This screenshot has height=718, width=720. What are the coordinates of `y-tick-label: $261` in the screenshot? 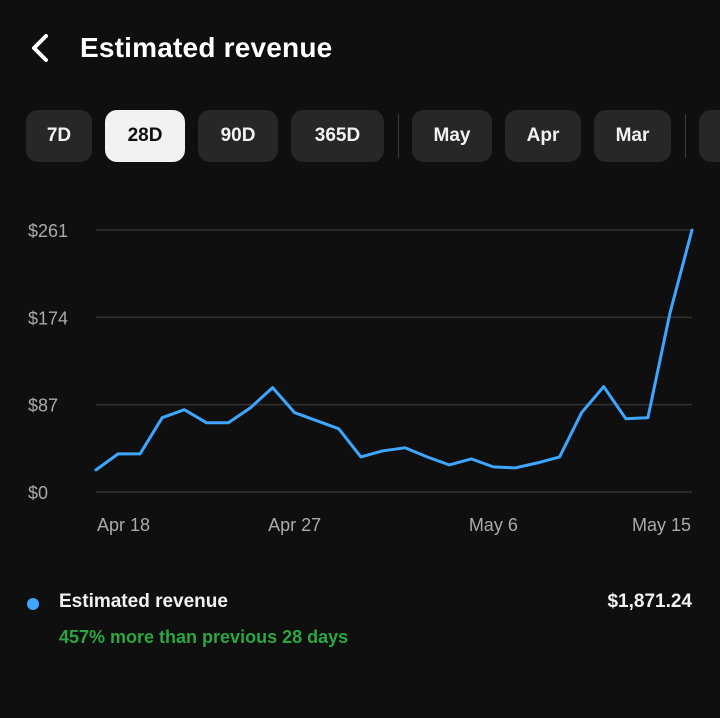 It's located at (48, 231).